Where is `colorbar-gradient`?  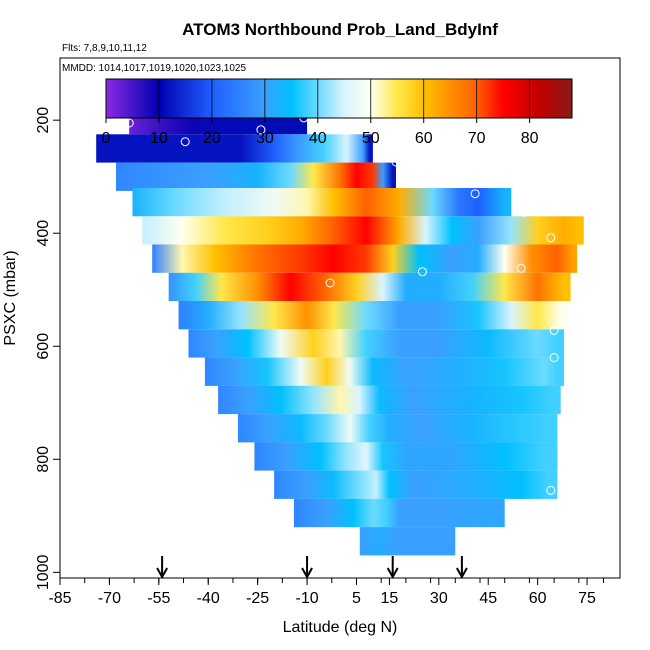
colorbar-gradient is located at coordinates (339, 98).